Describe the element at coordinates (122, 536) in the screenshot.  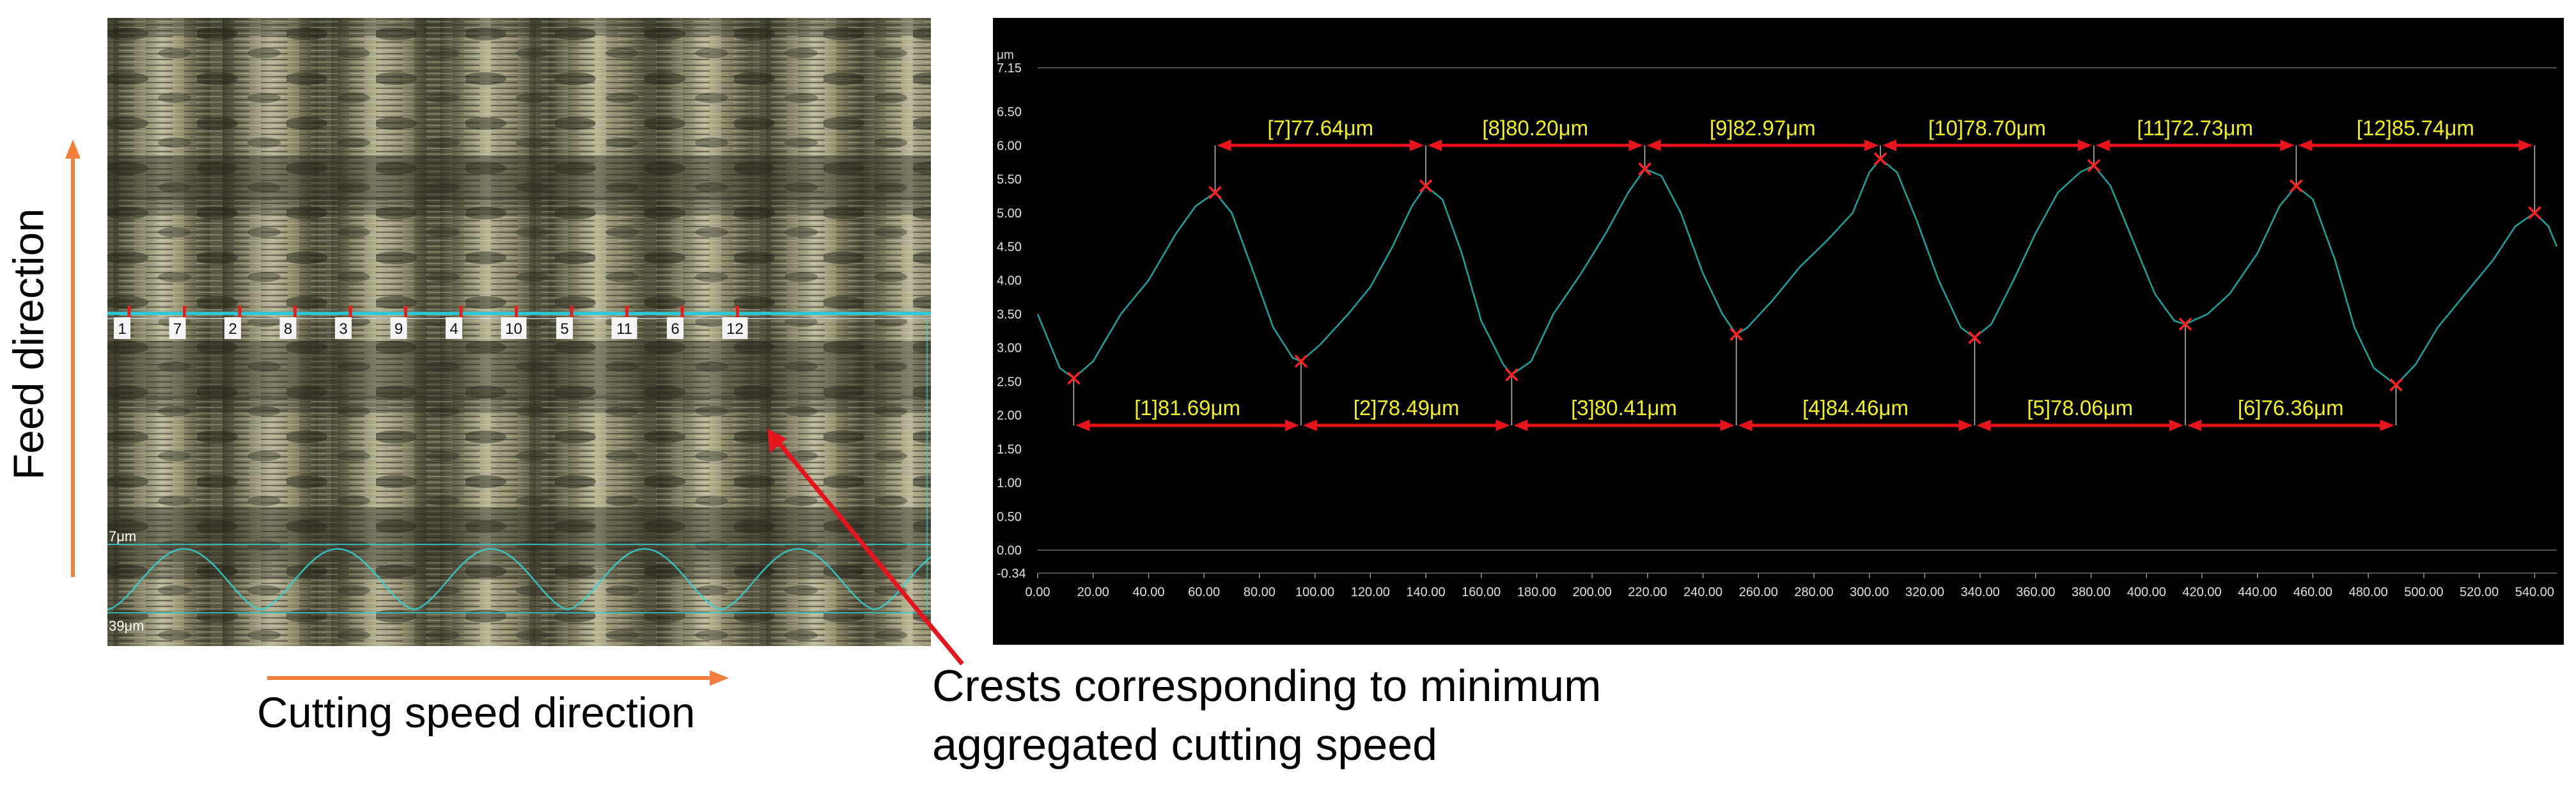
I see `inset-unit-top: 7μm` at that location.